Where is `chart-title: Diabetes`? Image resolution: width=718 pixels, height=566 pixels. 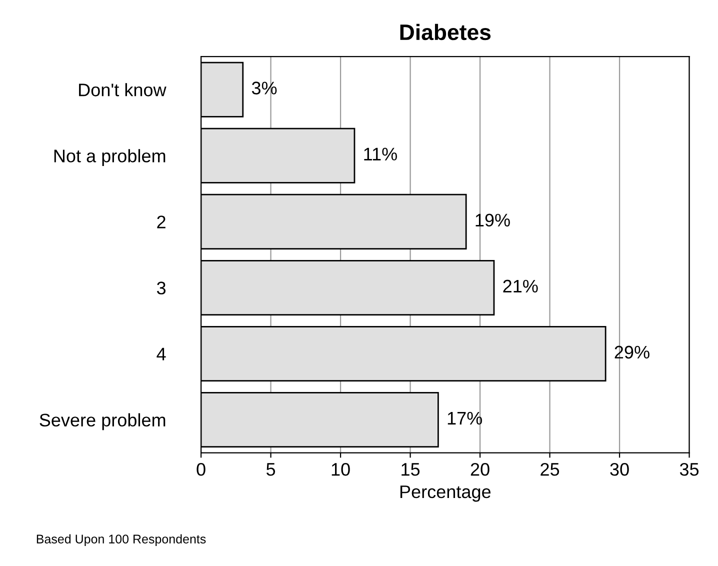 chart-title: Diabetes is located at coordinates (445, 32).